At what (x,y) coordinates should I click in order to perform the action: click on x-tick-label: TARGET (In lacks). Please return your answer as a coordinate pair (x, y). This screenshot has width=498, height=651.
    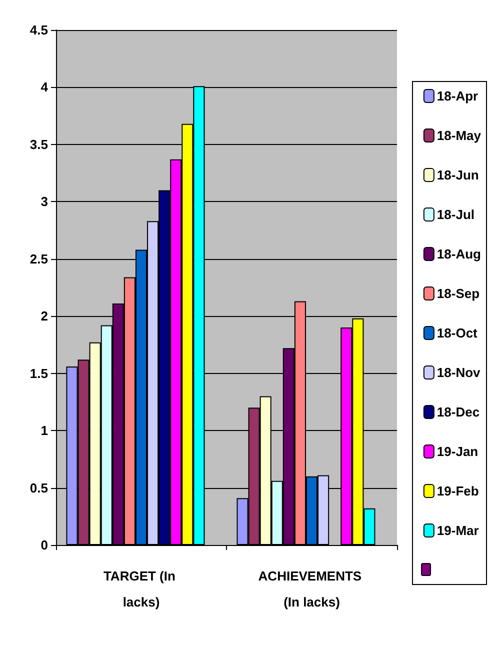
    Looking at the image, I should click on (141, 589).